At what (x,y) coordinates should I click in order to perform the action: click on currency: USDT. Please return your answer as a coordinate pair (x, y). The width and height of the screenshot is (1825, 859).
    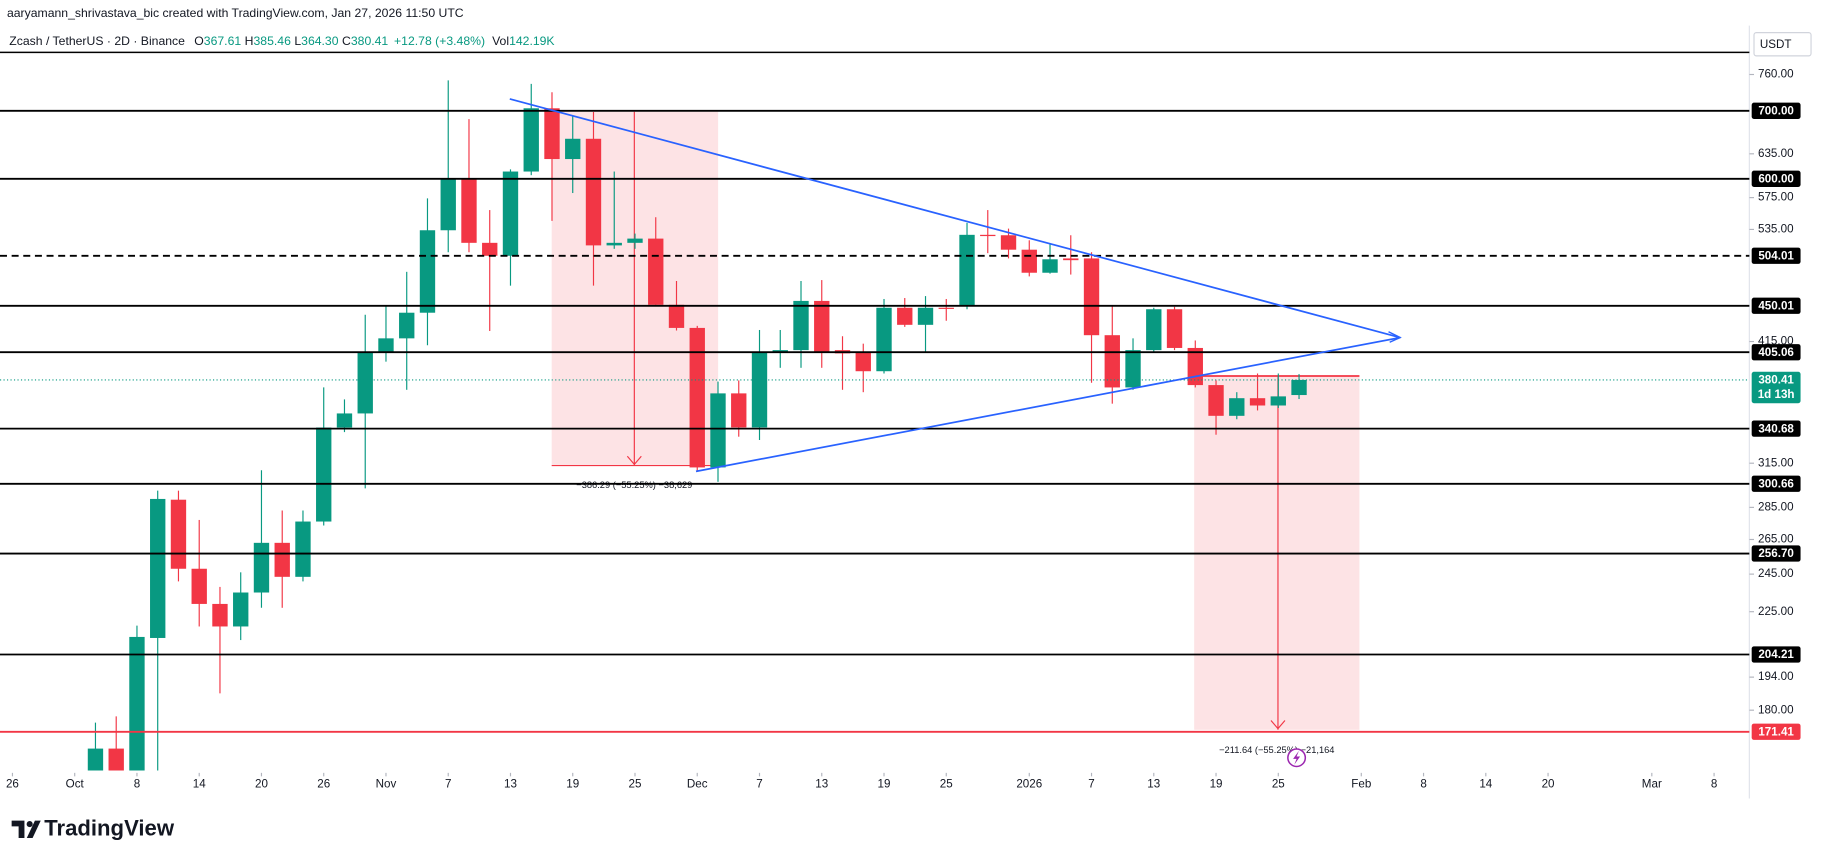
    Looking at the image, I should click on (1776, 44).